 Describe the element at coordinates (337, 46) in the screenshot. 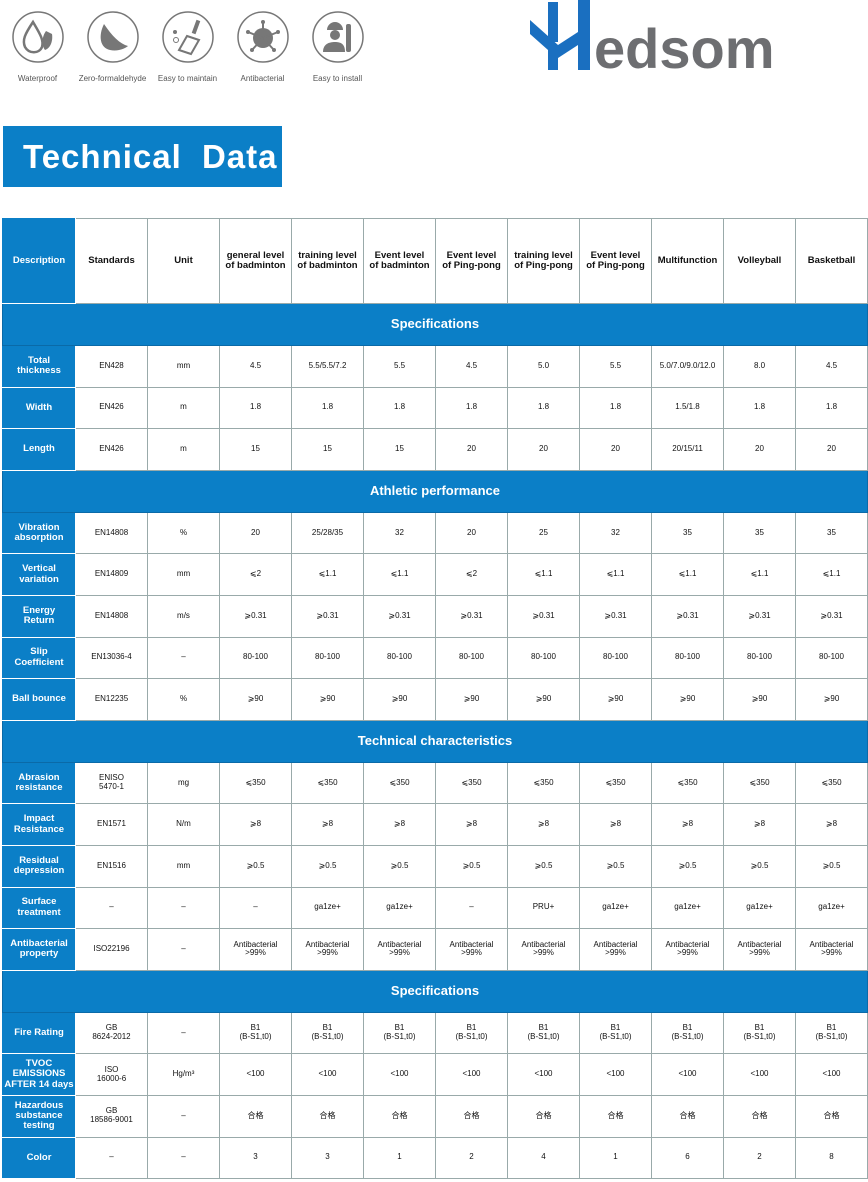

I see `feature-easy-install: Easy to install` at that location.